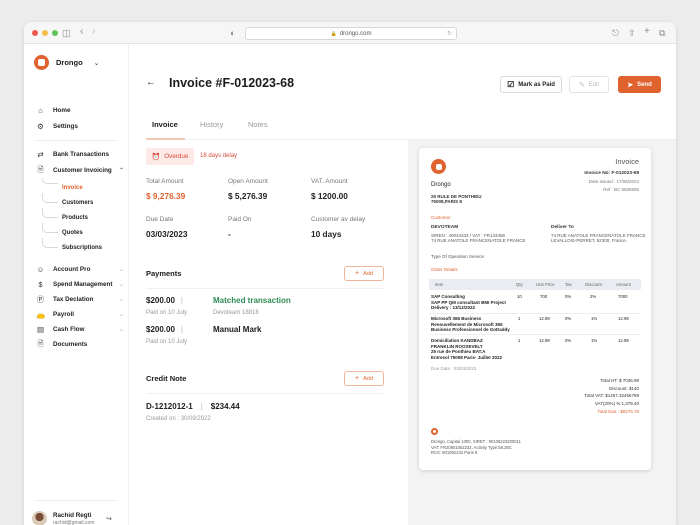  Describe the element at coordinates (73, 299) in the screenshot. I see `sidebar-item-label: Tax Declation` at that location.